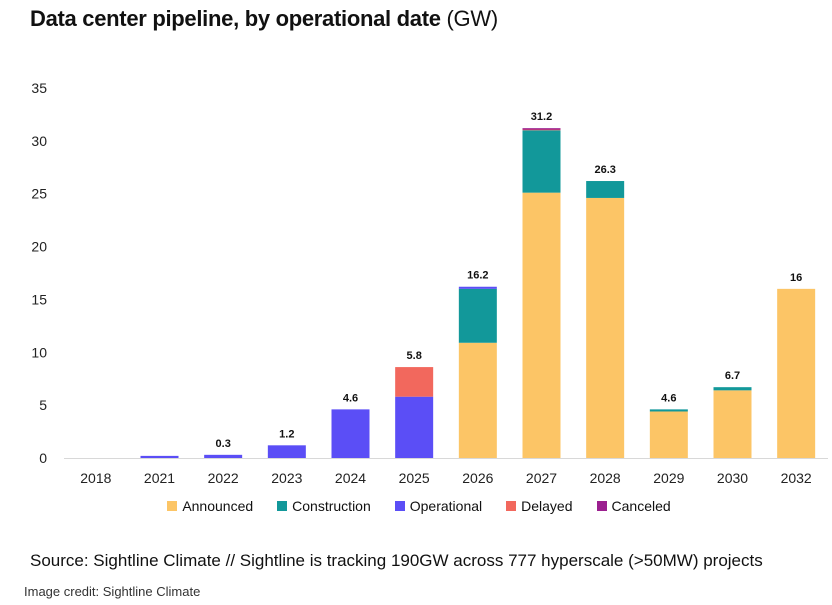  Describe the element at coordinates (414, 427) in the screenshot. I see `bar-operational-2025` at that location.